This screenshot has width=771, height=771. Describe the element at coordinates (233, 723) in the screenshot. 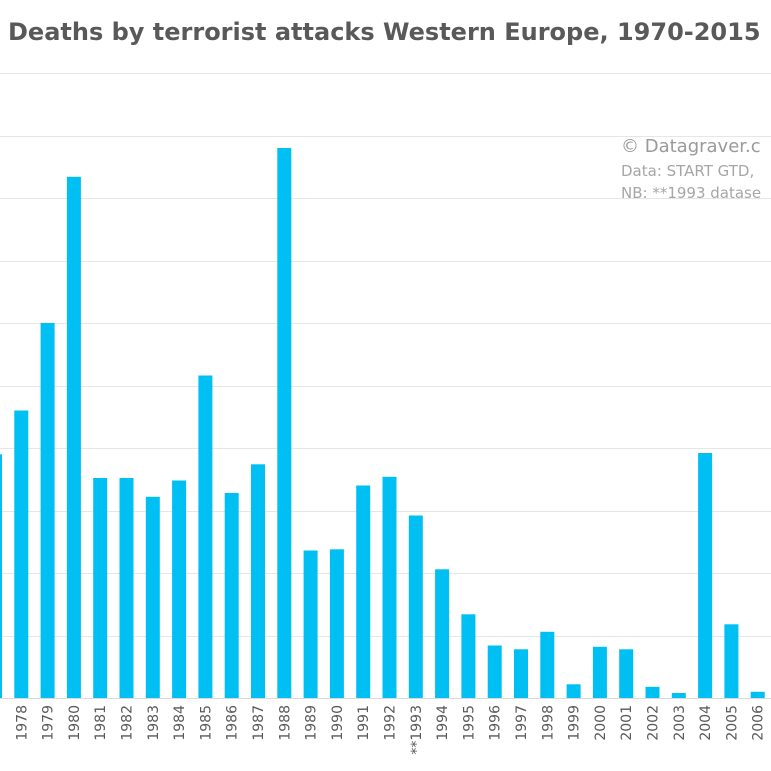

I see `x-tick-label: 1986` at that location.